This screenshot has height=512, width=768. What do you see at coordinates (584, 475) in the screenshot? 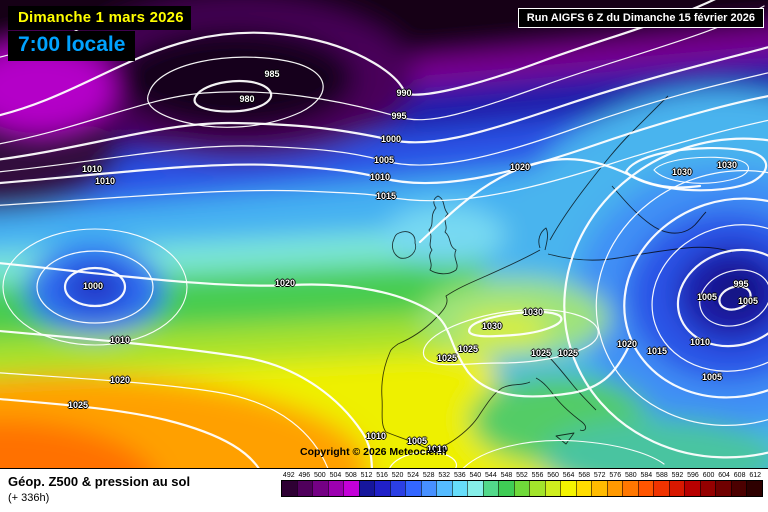
I see `scale-value: 568` at bounding box center [584, 475].